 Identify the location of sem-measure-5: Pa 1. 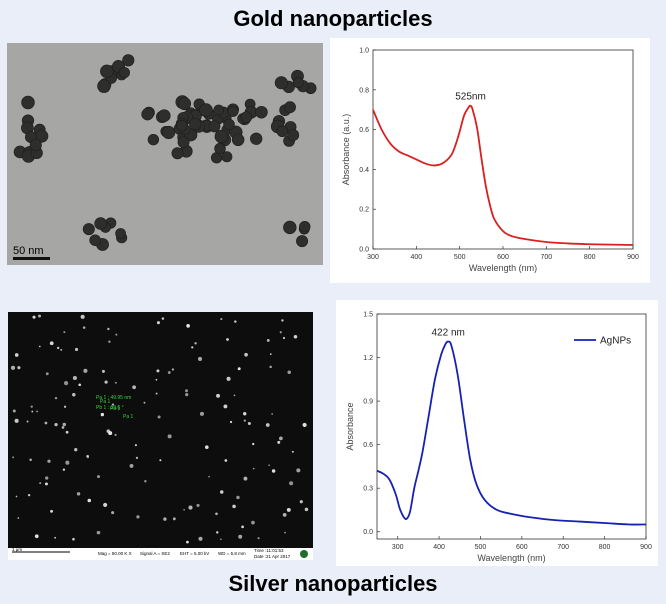
(128, 417).